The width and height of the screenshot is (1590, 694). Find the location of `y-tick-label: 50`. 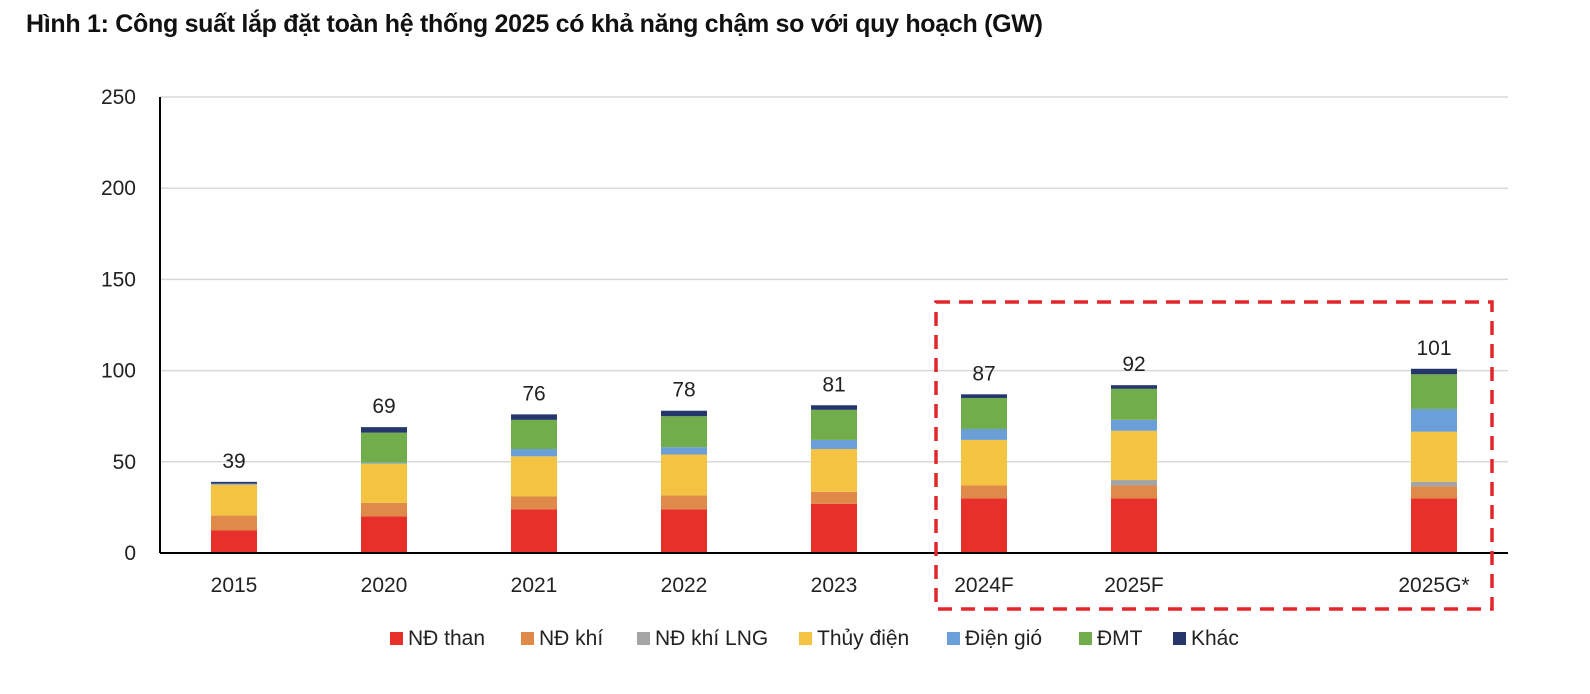

y-tick-label: 50 is located at coordinates (124, 462).